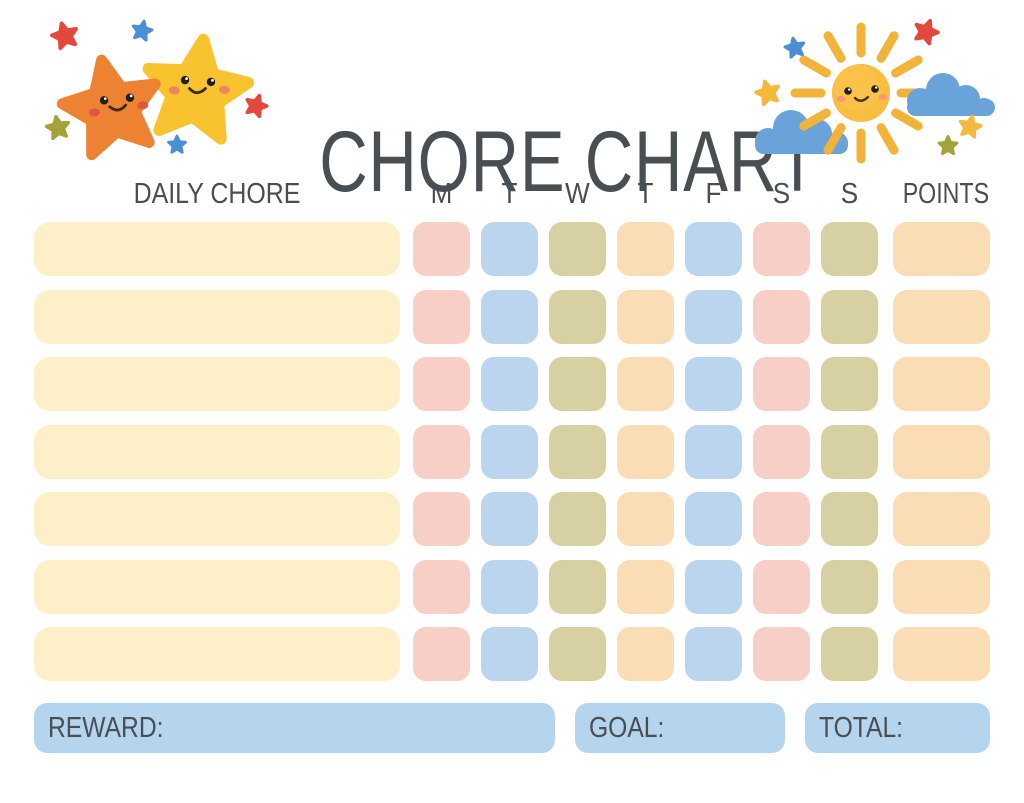 The height and width of the screenshot is (803, 1024). Describe the element at coordinates (441, 654) in the screenshot. I see `day-cell-m0-row7` at that location.